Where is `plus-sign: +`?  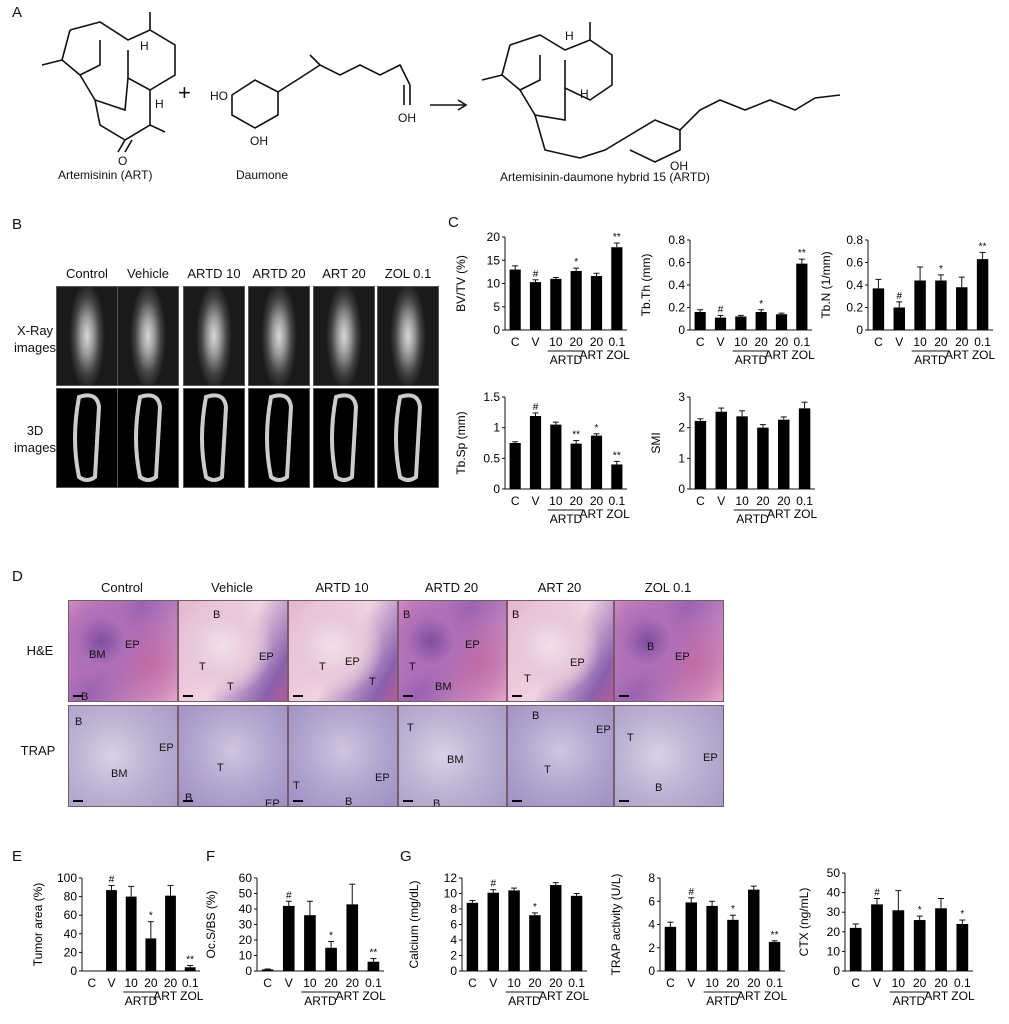
plus-sign: + is located at coordinates (184, 92).